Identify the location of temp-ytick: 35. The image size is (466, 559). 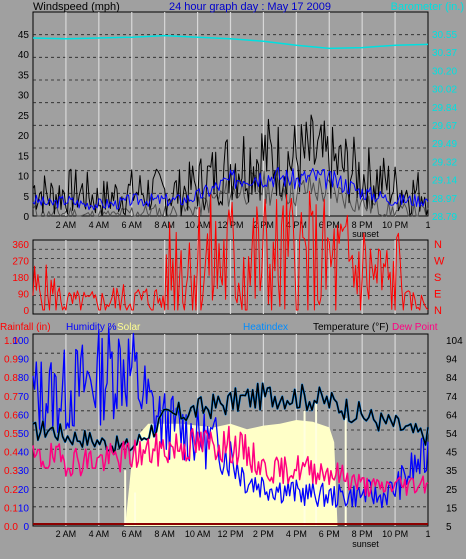
(452, 471).